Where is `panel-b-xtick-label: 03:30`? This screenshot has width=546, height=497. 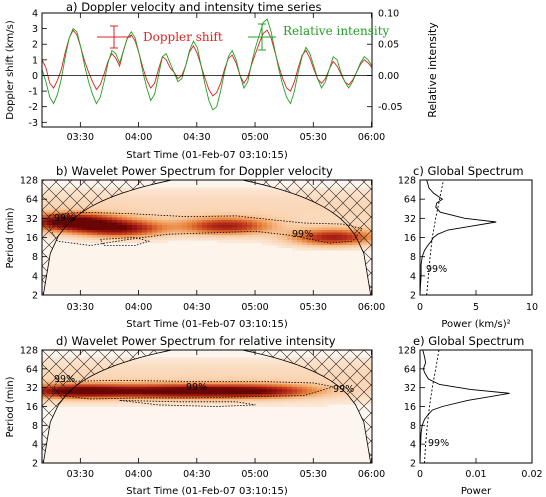 panel-b-xtick-label: 03:30 is located at coordinates (80, 307).